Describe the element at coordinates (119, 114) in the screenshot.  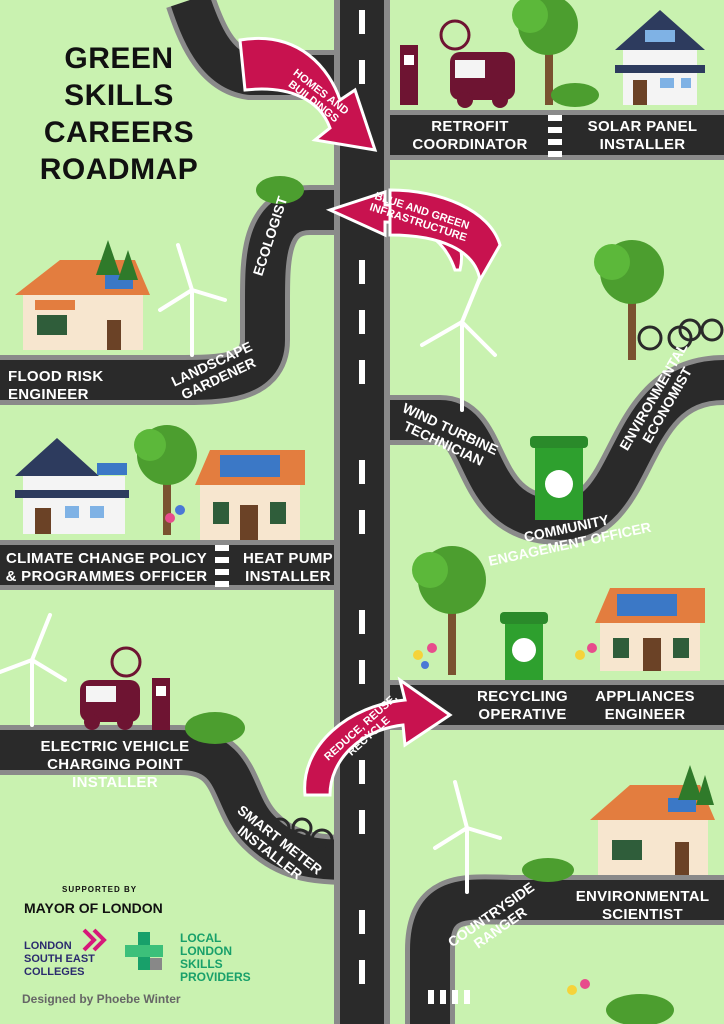
I see `page-title: GREEN SKILLS CAREERS ROADMAP` at that location.